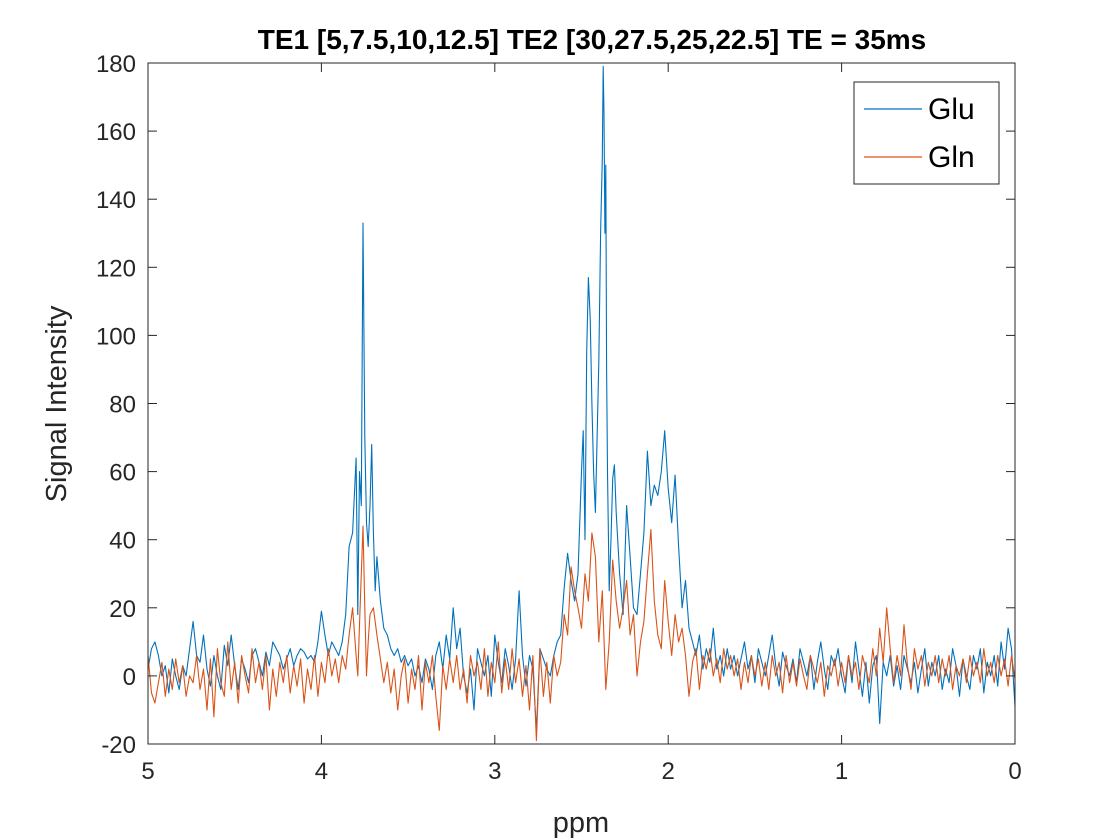 The image size is (1120, 840). What do you see at coordinates (668, 771) in the screenshot?
I see `x-tick-label: 2` at bounding box center [668, 771].